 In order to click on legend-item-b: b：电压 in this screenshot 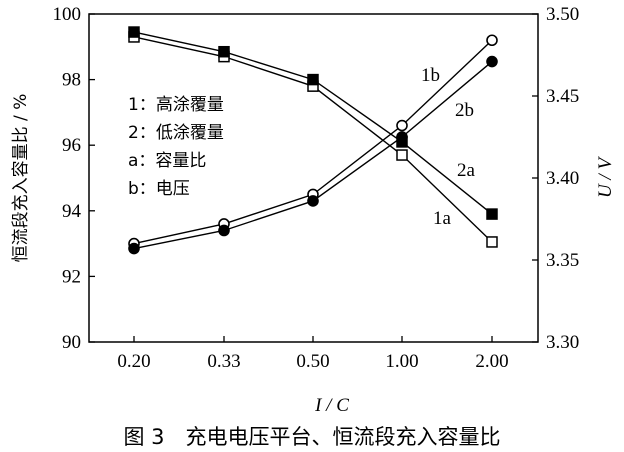, I will do `click(159, 189)`.